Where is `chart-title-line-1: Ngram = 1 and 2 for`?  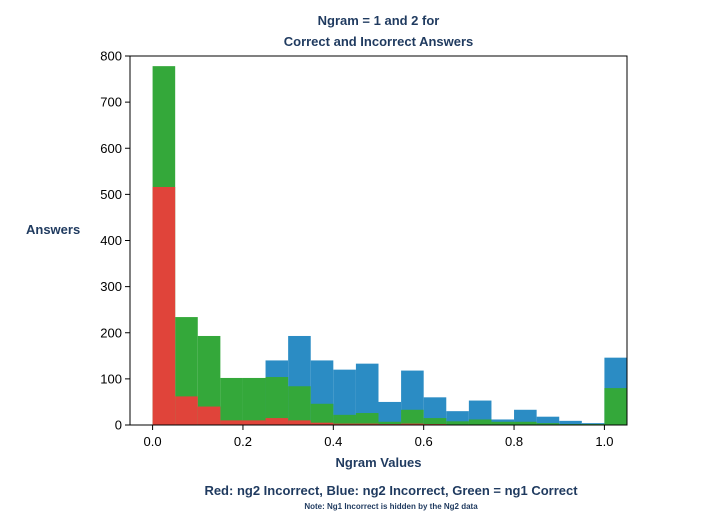
chart-title-line-1: Ngram = 1 and 2 for is located at coordinates (378, 20).